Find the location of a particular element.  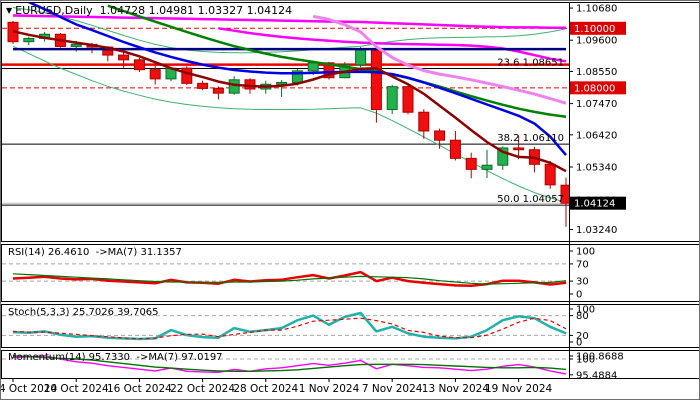

price-highlight-label: 1.04124 is located at coordinates (594, 204).